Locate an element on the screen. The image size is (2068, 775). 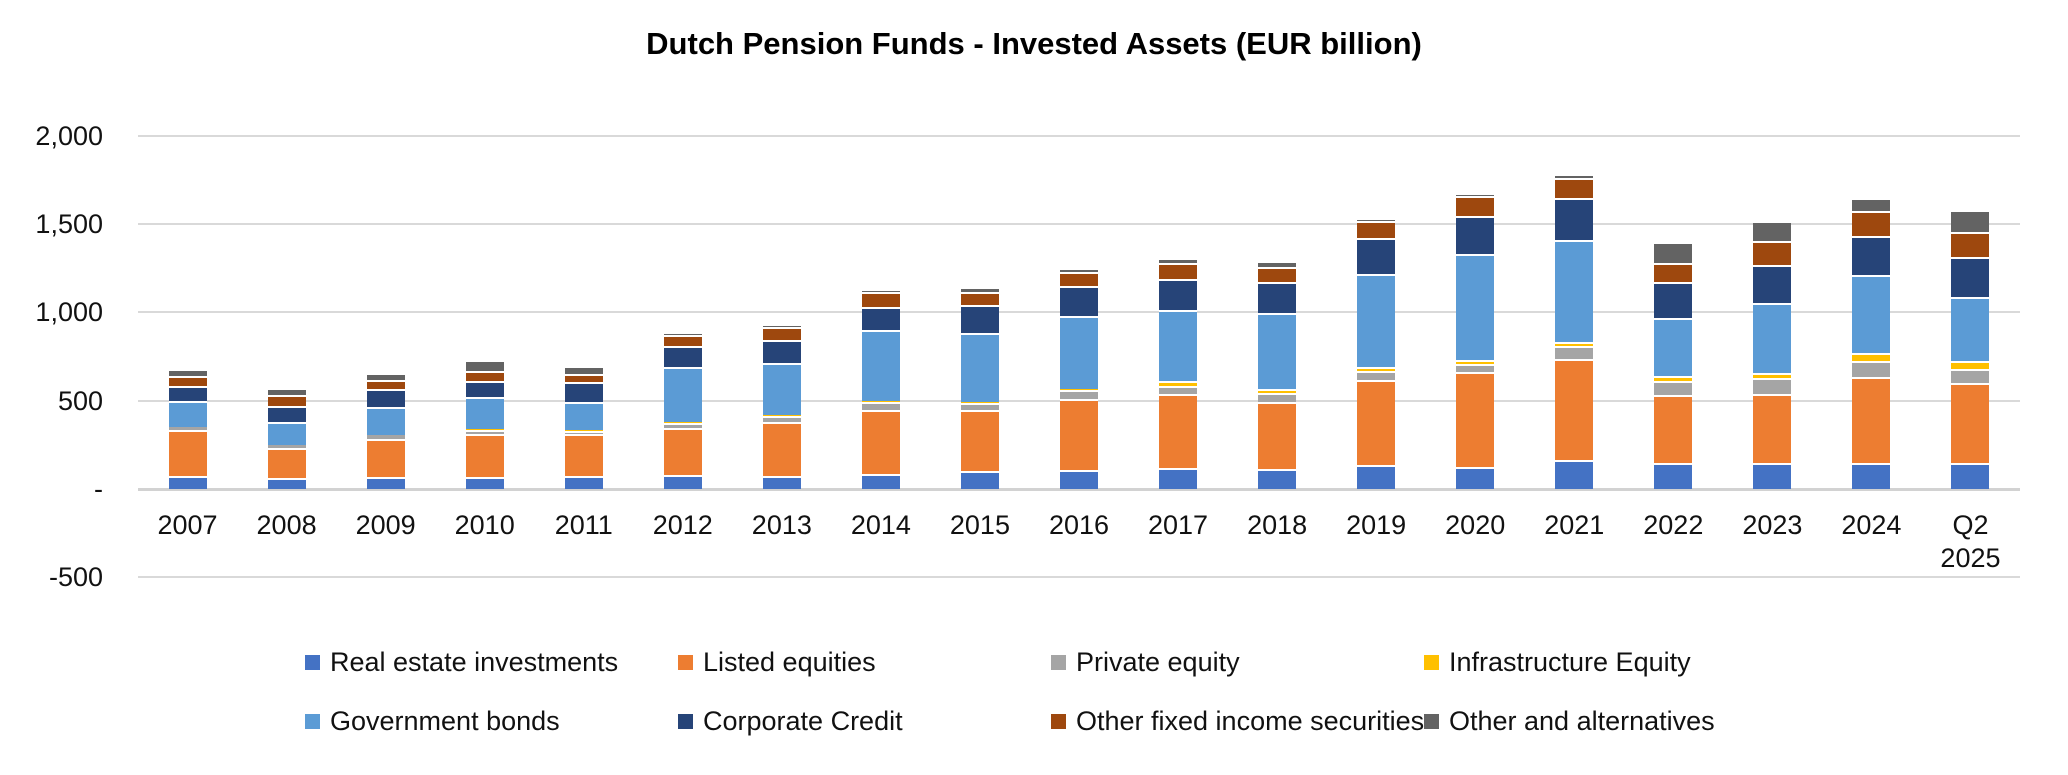
bar-stack-2019 is located at coordinates (1376, 354).